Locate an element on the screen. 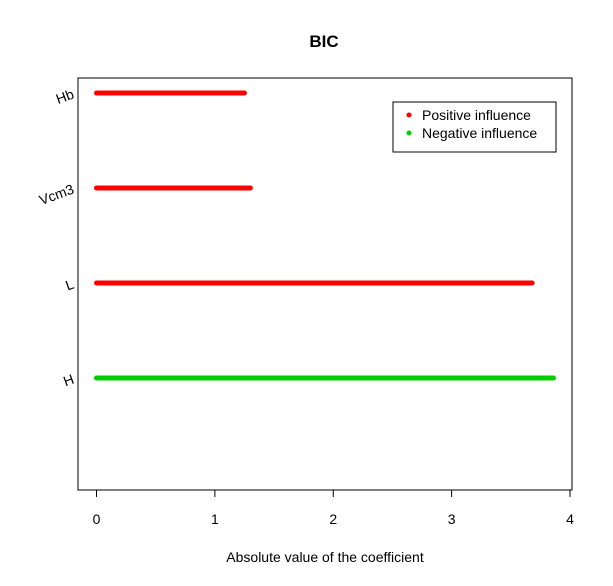 This screenshot has height=586, width=613. y-tick-label-vcm3: Vcm3 is located at coordinates (56, 194).